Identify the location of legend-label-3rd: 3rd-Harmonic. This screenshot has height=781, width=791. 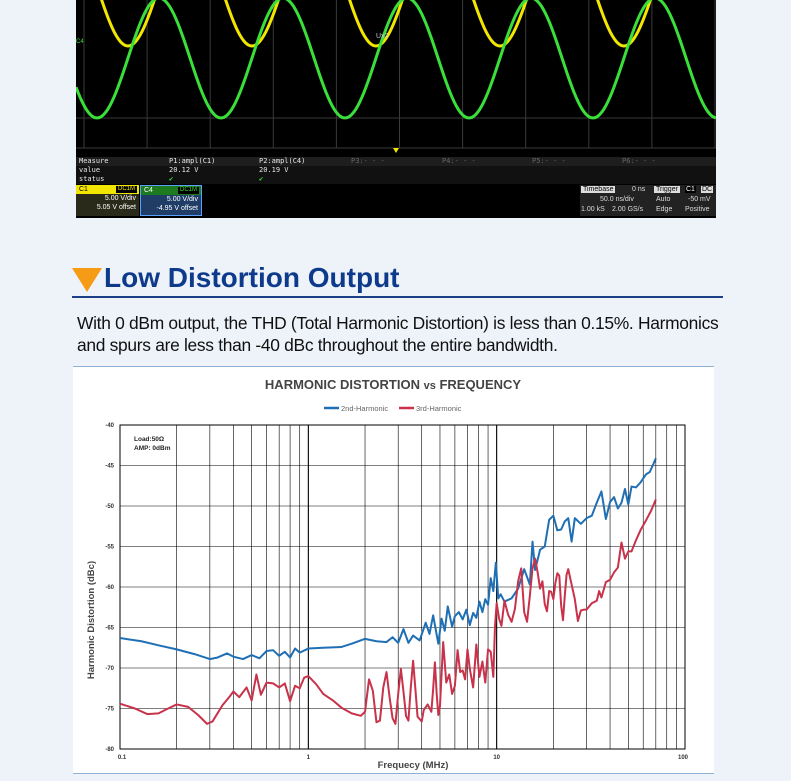
(439, 408).